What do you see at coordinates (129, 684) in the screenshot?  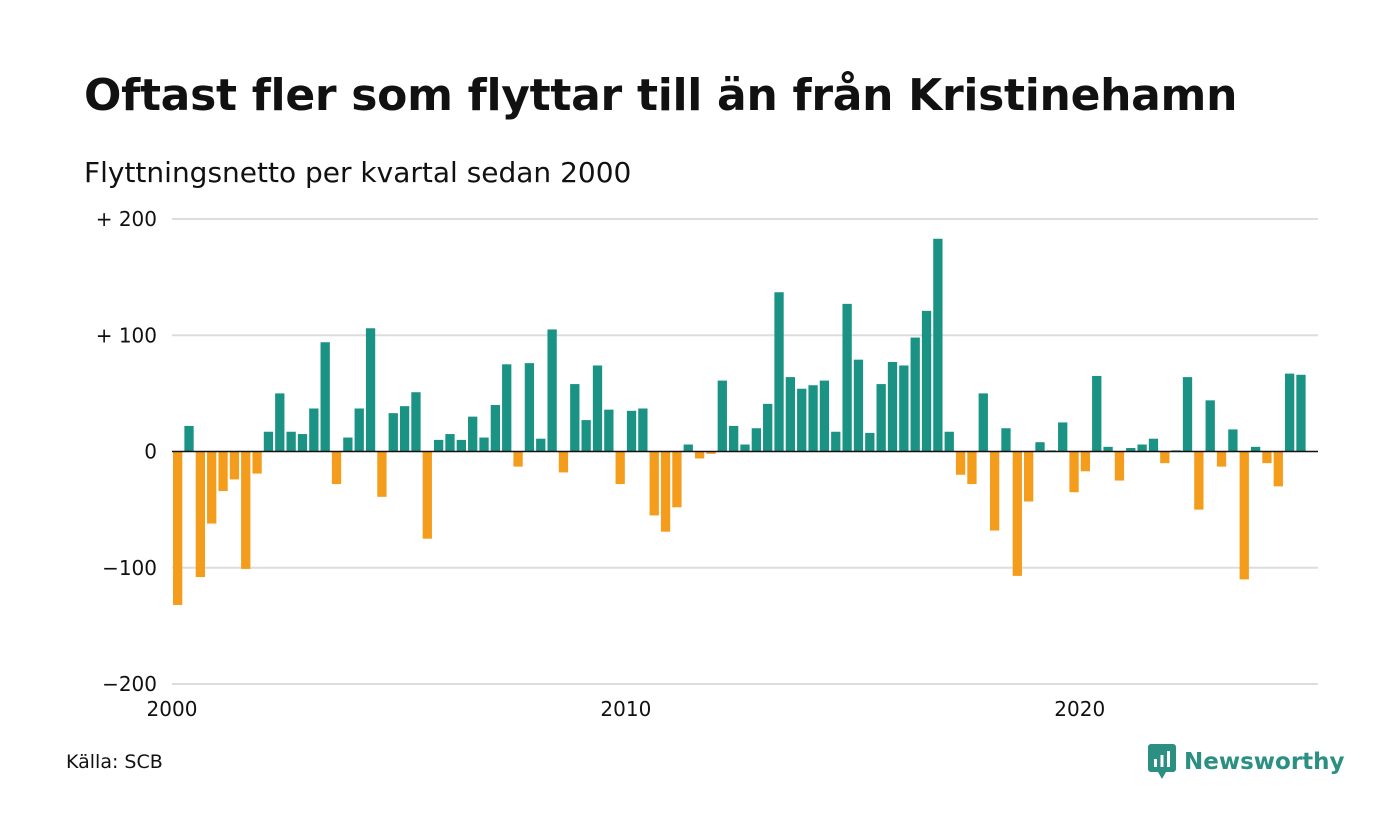 I see `y-tick-label: −200` at bounding box center [129, 684].